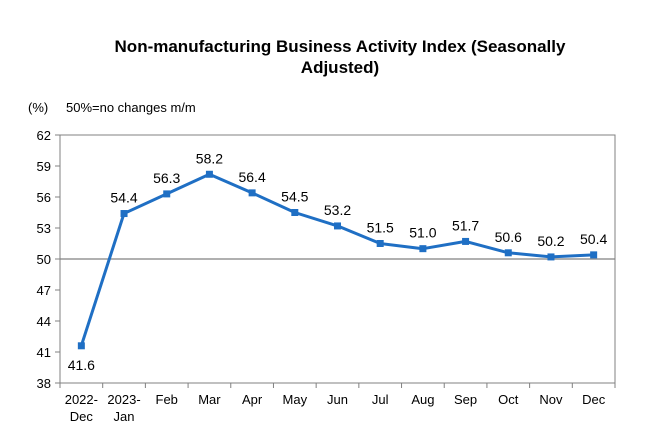 The image size is (660, 440). I want to click on chart-note: 50%=no changes m/m, so click(131, 107).